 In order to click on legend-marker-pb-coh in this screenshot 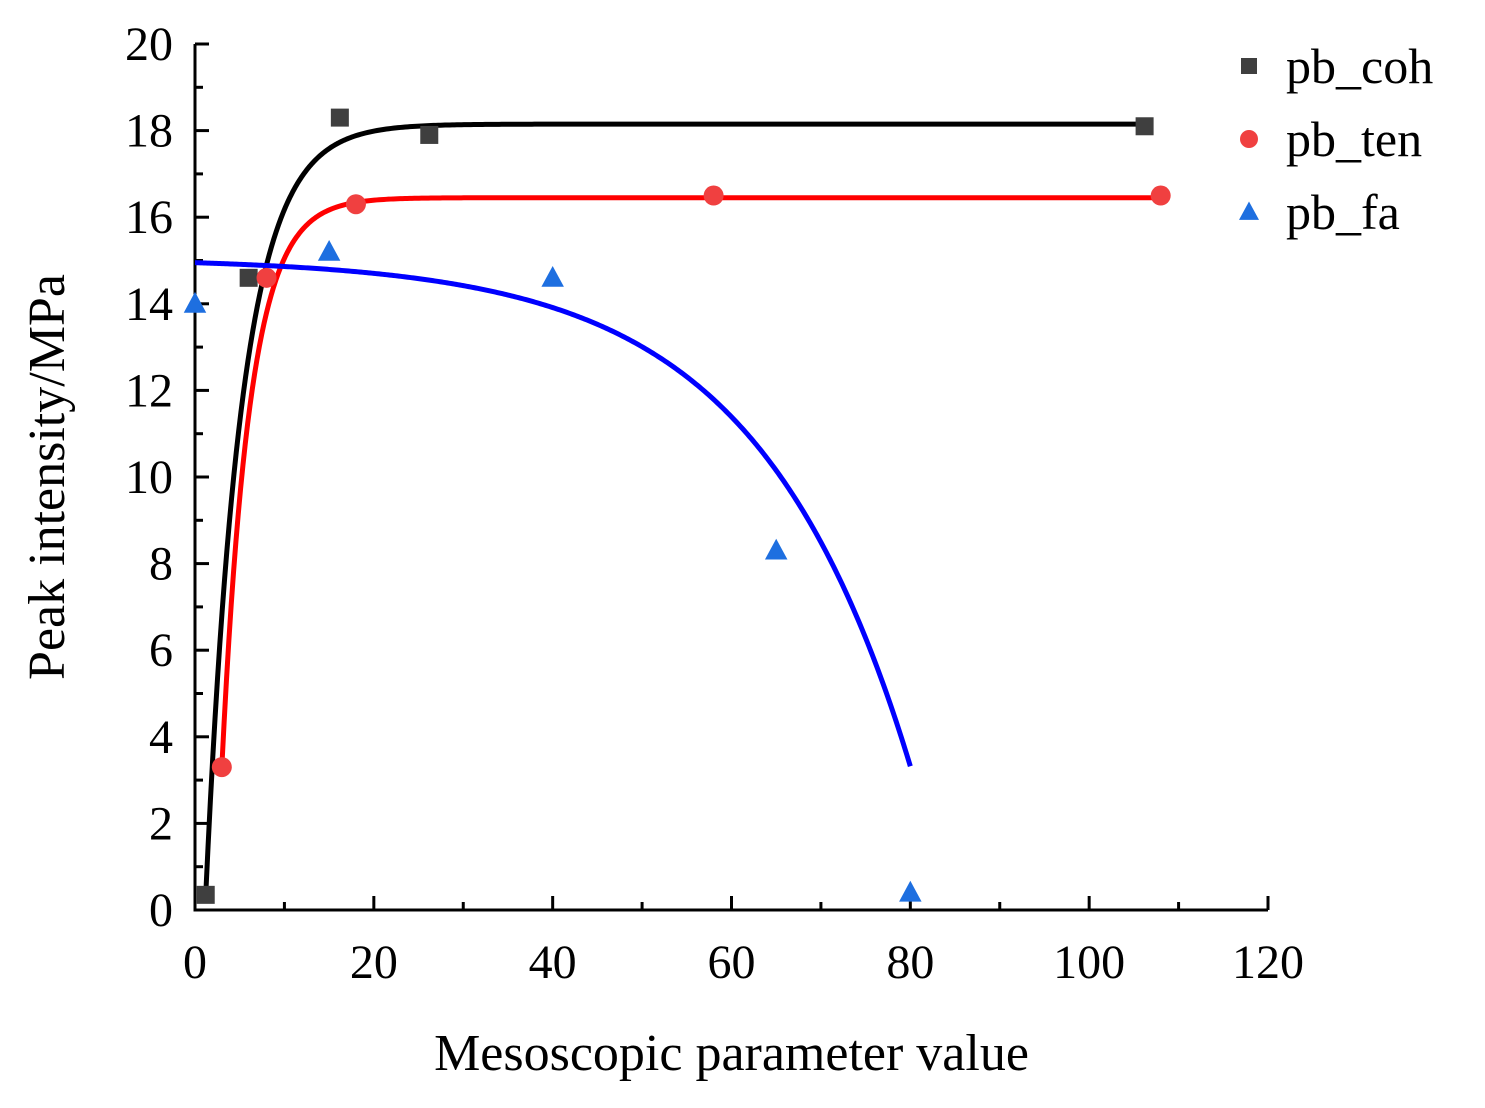, I will do `click(1249, 66)`.